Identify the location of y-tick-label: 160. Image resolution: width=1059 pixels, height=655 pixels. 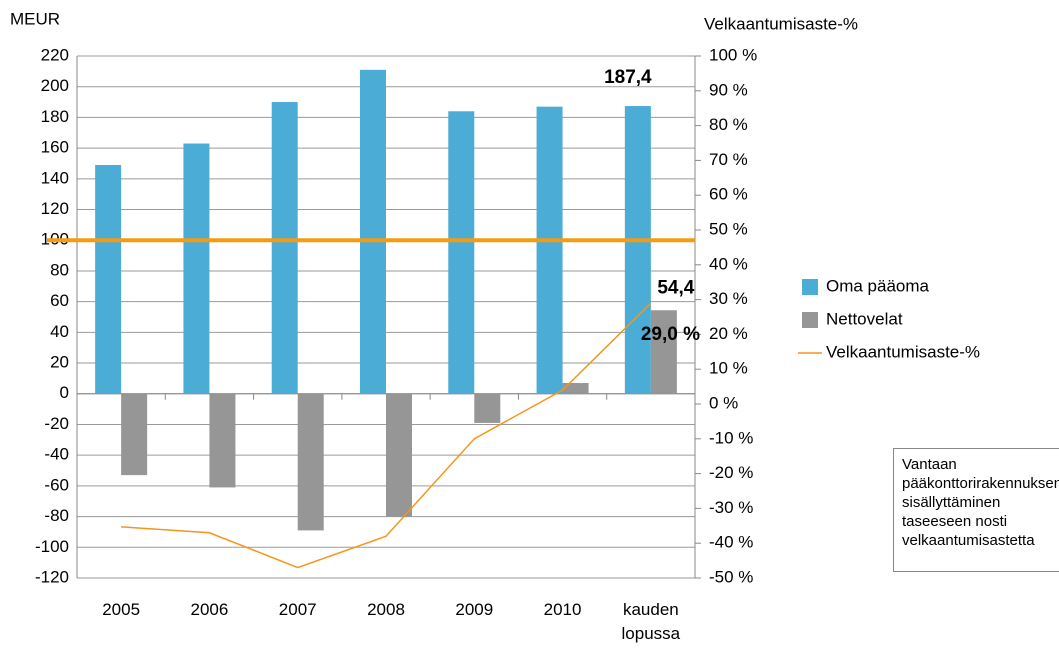
(55, 147).